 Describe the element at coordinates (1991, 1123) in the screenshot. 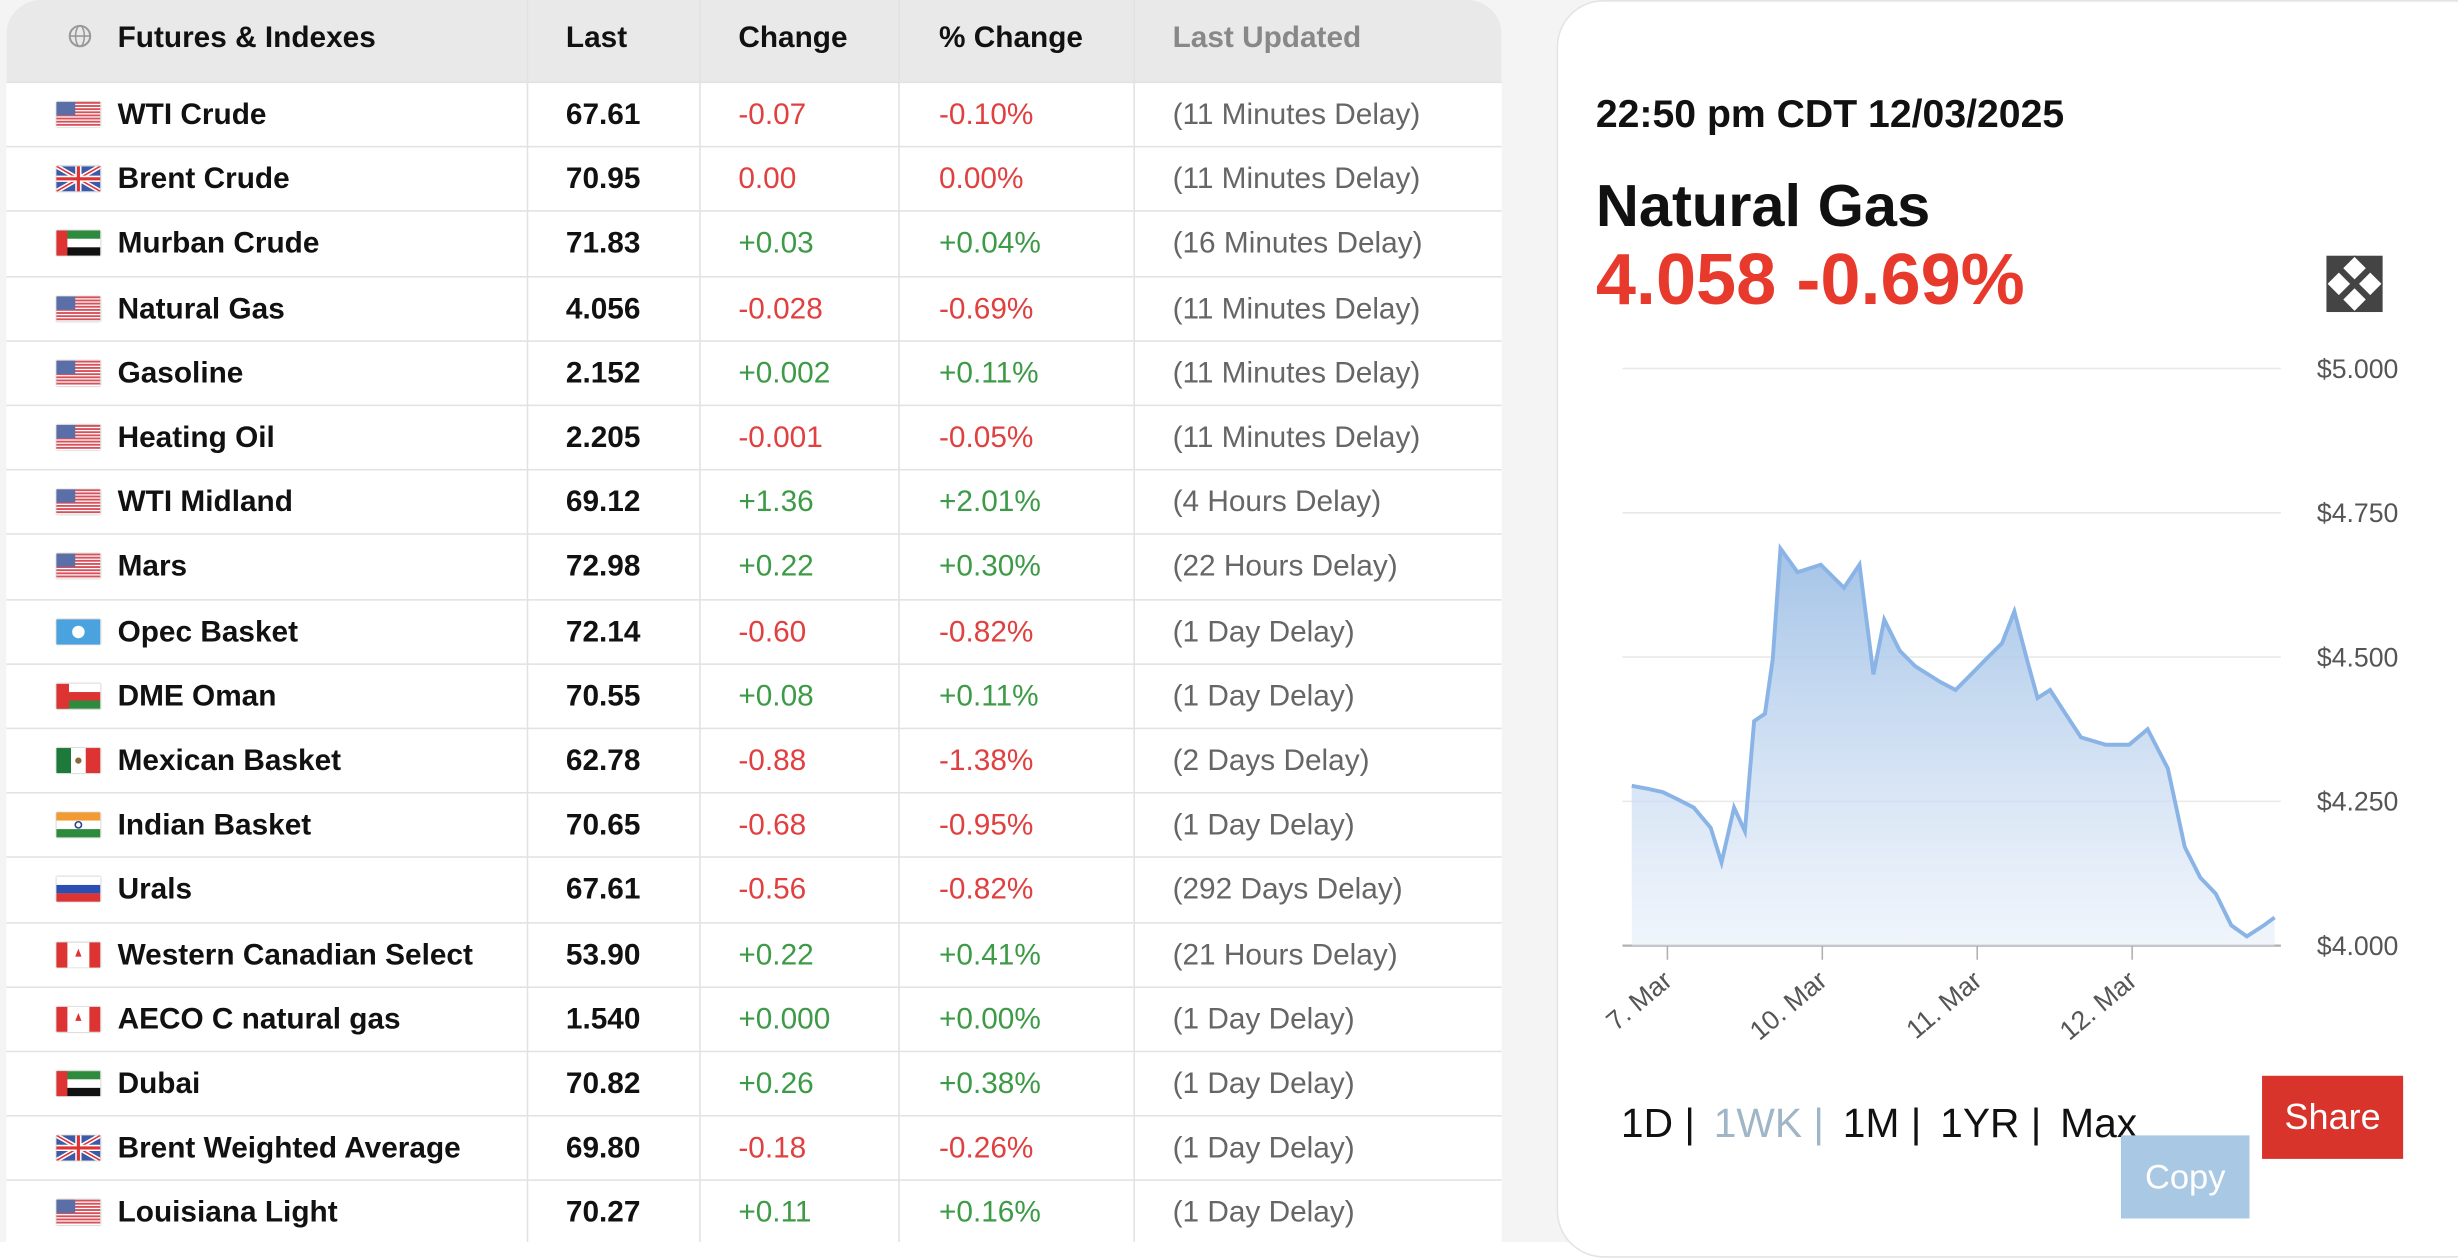

I see `range-option: 1YR |` at that location.